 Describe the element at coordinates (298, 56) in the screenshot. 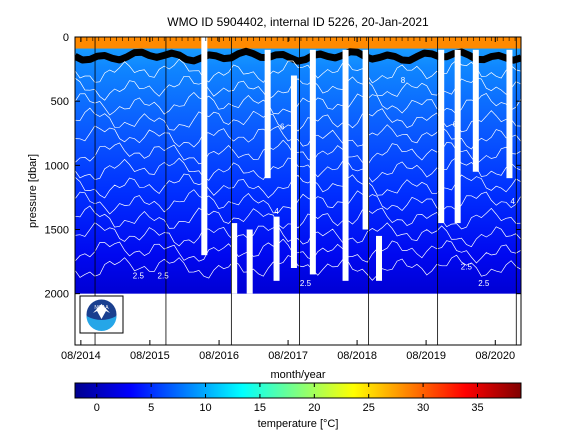

I see `thermocline-band` at that location.